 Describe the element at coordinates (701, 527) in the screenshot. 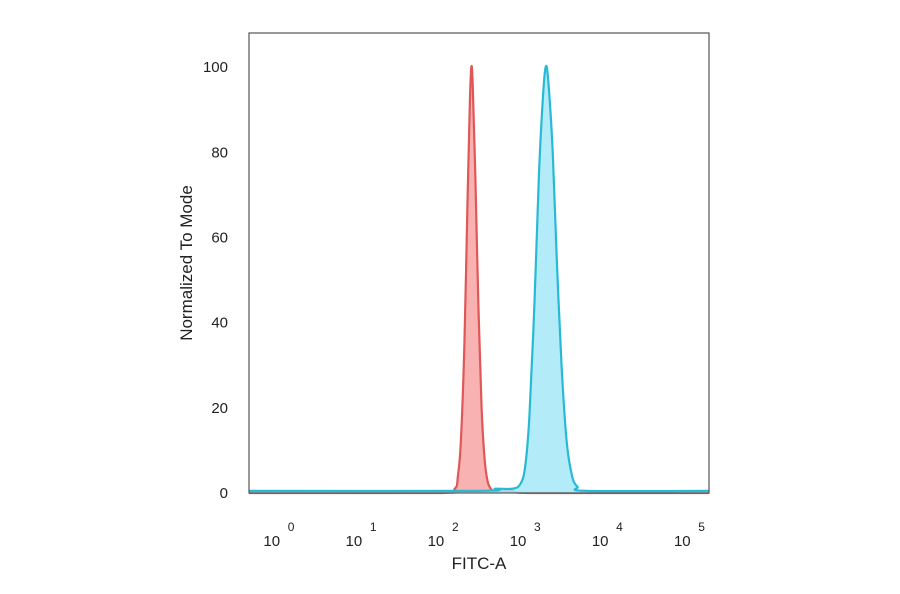

I see `x-tick-exponent: 5` at that location.